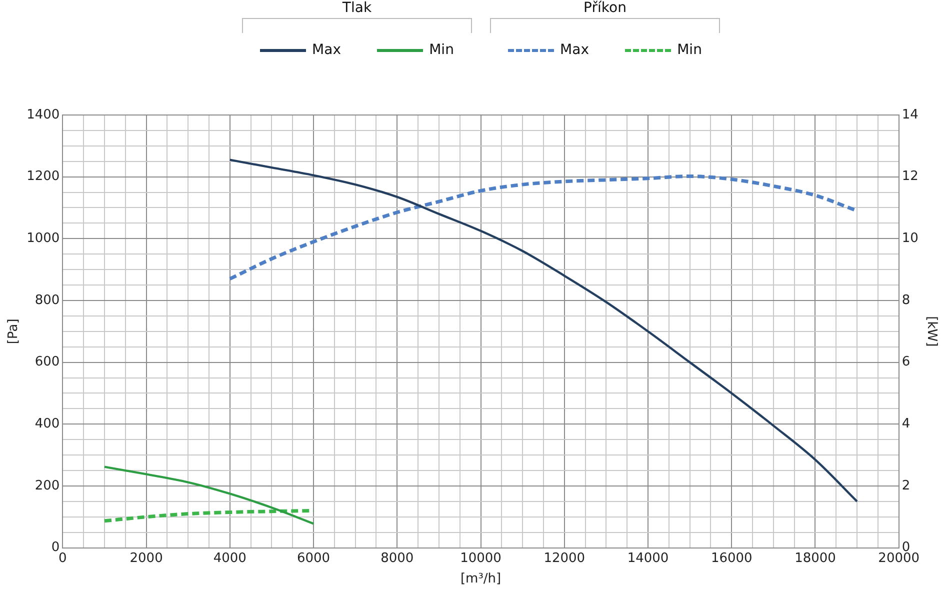 The width and height of the screenshot is (947, 595). I want to click on y-tick-label: 1400, so click(43, 114).